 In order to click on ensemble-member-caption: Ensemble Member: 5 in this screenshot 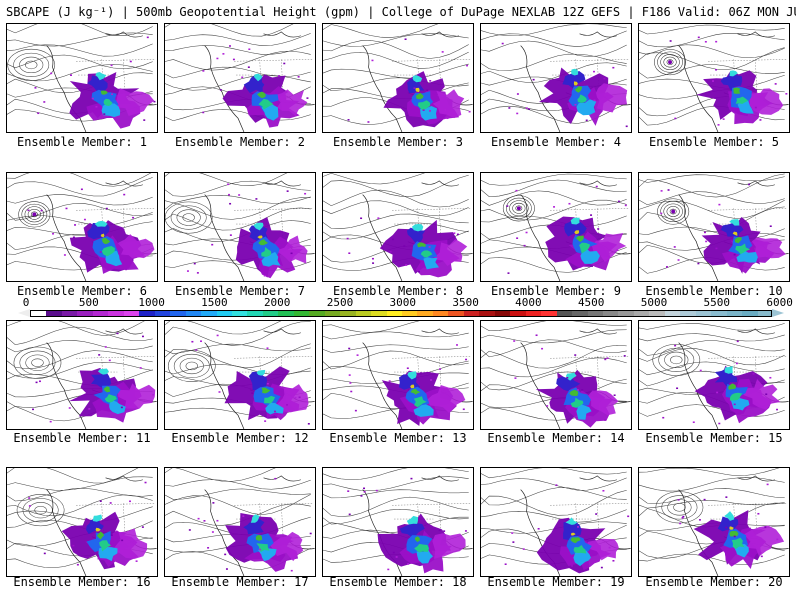, I will do `click(714, 142)`.